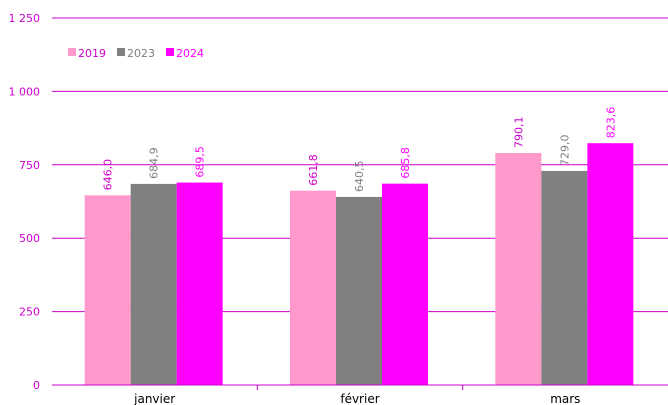 Image resolution: width=668 pixels, height=405 pixels. What do you see at coordinates (170, 52) in the screenshot?
I see `legend-swatch-2024` at bounding box center [170, 52].